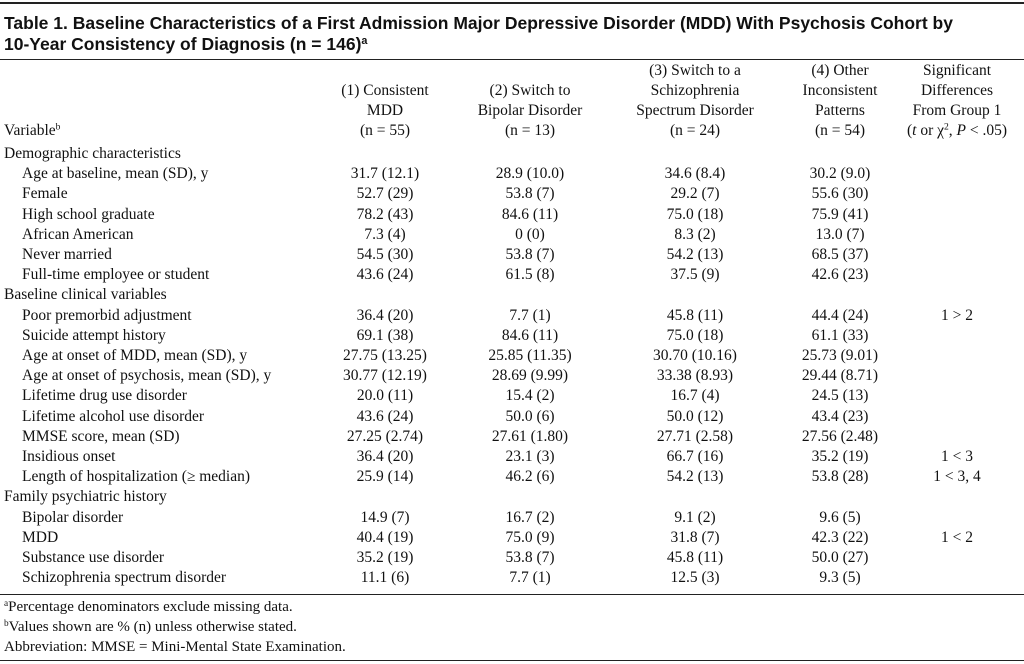 The image size is (1024, 664). I want to click on variable-cell: MMSE score, mean (SD), so click(101, 436).